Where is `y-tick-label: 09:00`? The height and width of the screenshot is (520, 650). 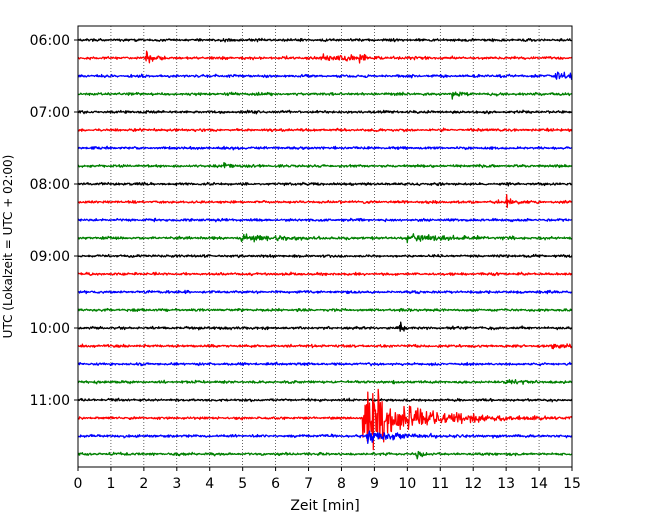
y-tick-label: 09:00 is located at coordinates (50, 257).